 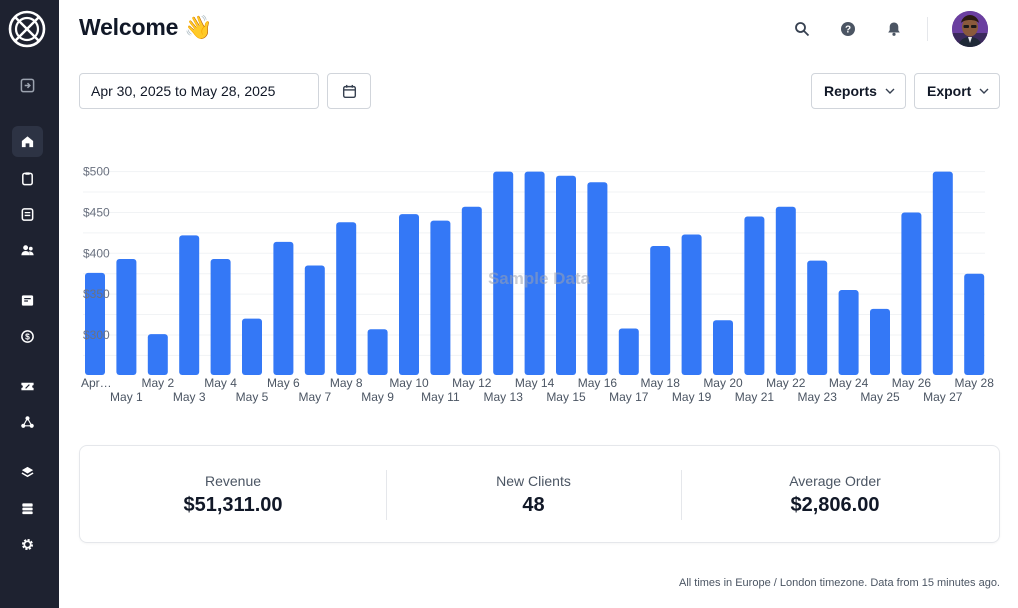 What do you see at coordinates (943, 397) in the screenshot?
I see `x-tick-label: May 27` at bounding box center [943, 397].